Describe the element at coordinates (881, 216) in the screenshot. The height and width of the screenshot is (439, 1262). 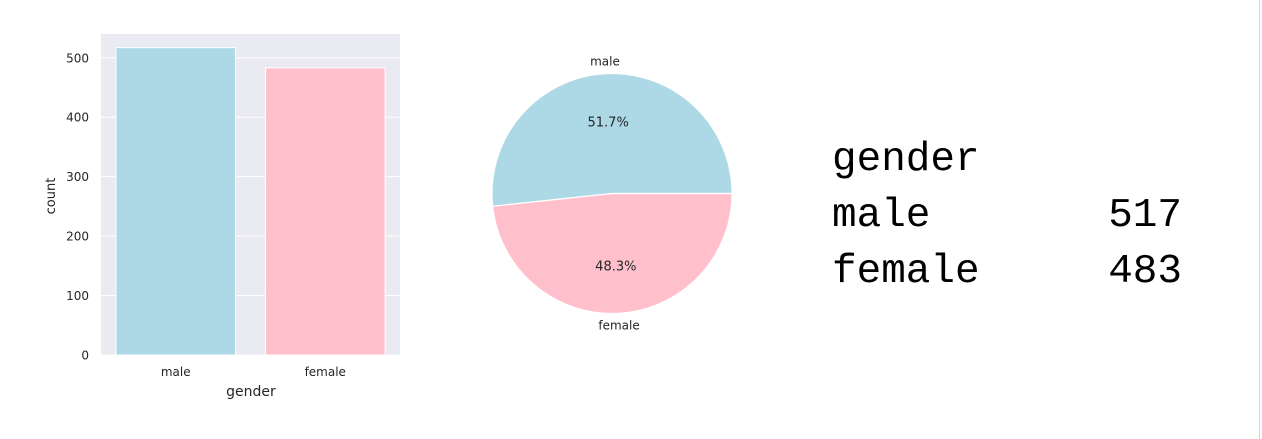
I see `value-counts-label: male` at that location.